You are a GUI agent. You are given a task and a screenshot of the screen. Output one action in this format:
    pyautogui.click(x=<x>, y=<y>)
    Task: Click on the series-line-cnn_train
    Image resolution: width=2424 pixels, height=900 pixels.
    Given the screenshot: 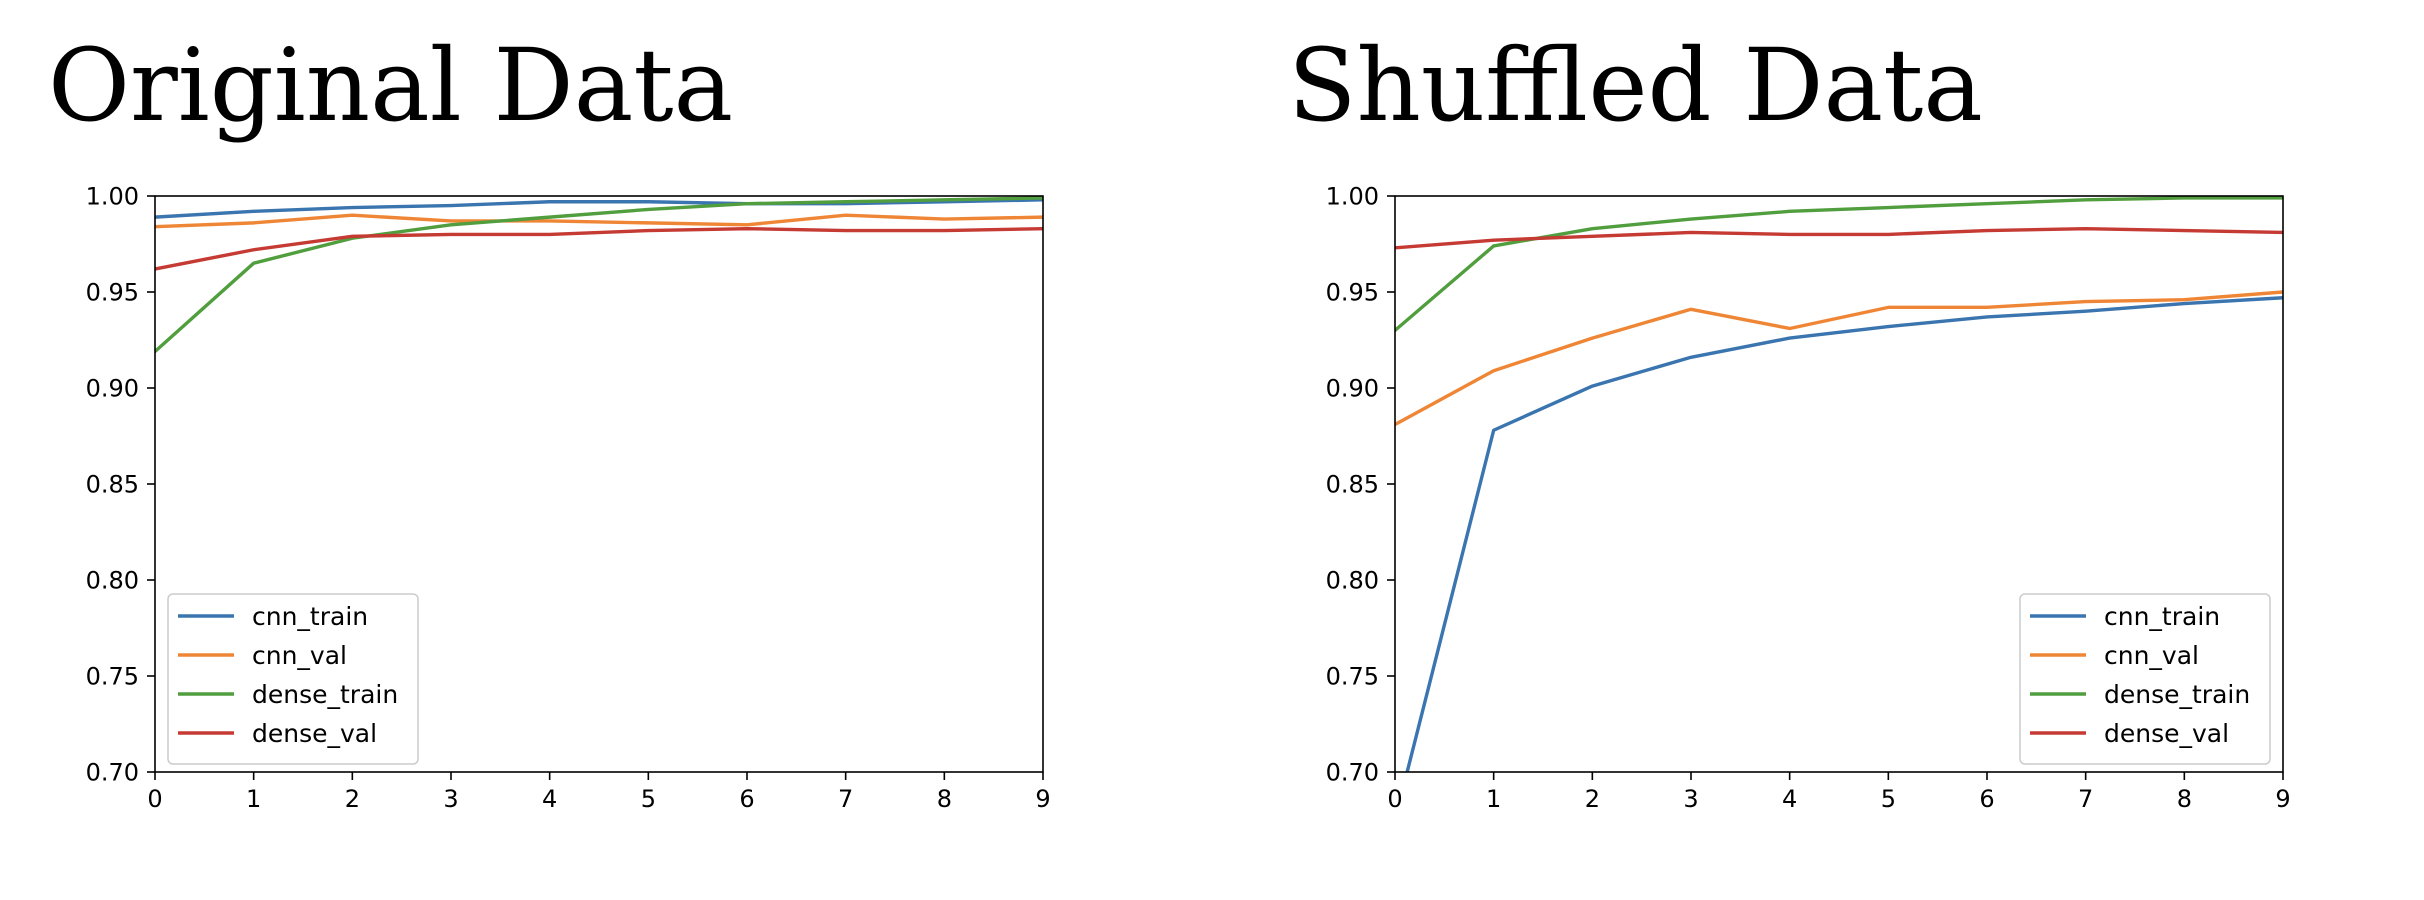 What is the action you would take?
    pyautogui.click(x=599, y=208)
    